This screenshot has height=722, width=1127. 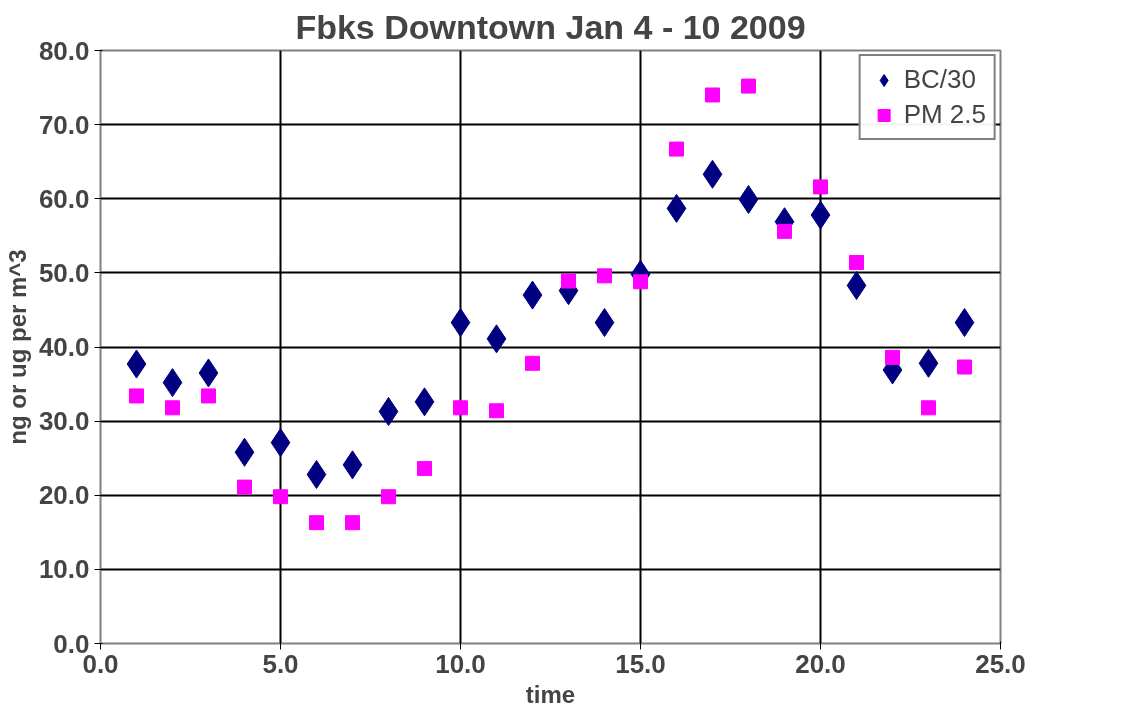 I want to click on y-tick-label: 30.0, so click(x=64, y=421).